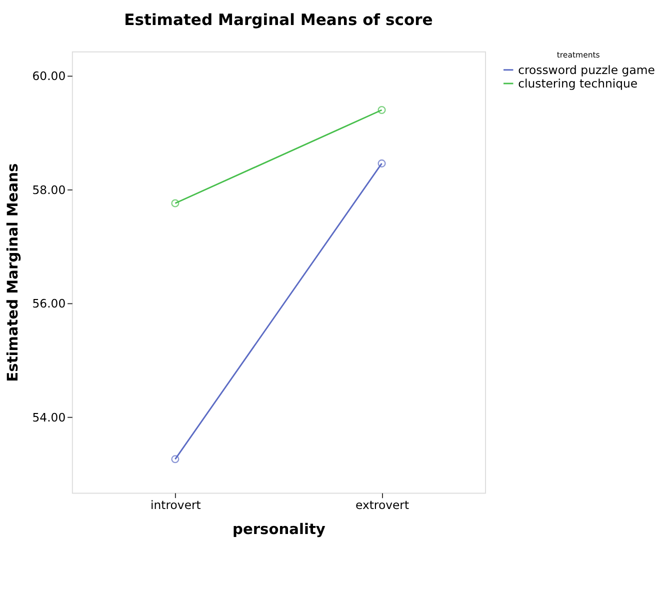  Describe the element at coordinates (49, 303) in the screenshot. I see `y-tick-label: 56.00` at that location.